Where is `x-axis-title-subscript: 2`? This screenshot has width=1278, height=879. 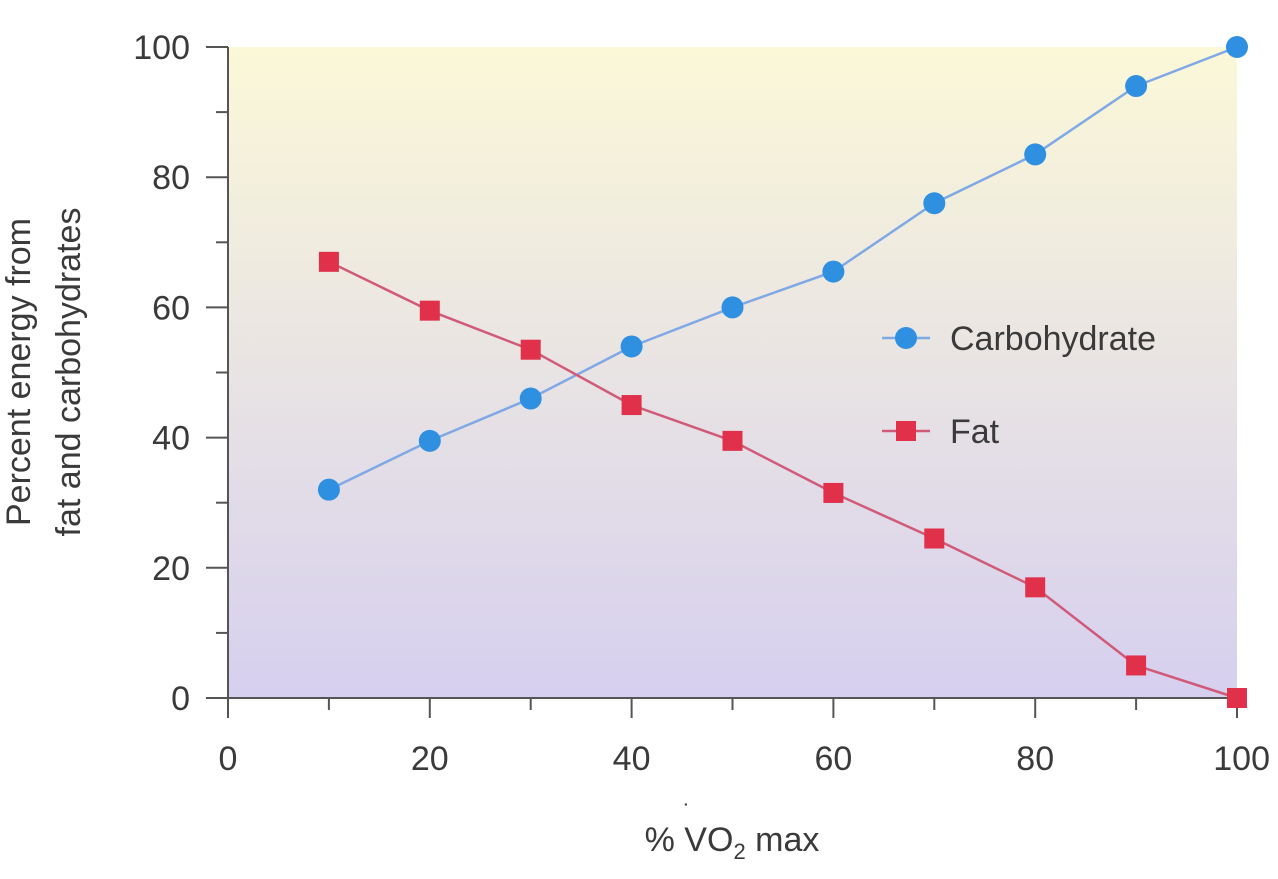 x-axis-title-subscript: 2 is located at coordinates (739, 851).